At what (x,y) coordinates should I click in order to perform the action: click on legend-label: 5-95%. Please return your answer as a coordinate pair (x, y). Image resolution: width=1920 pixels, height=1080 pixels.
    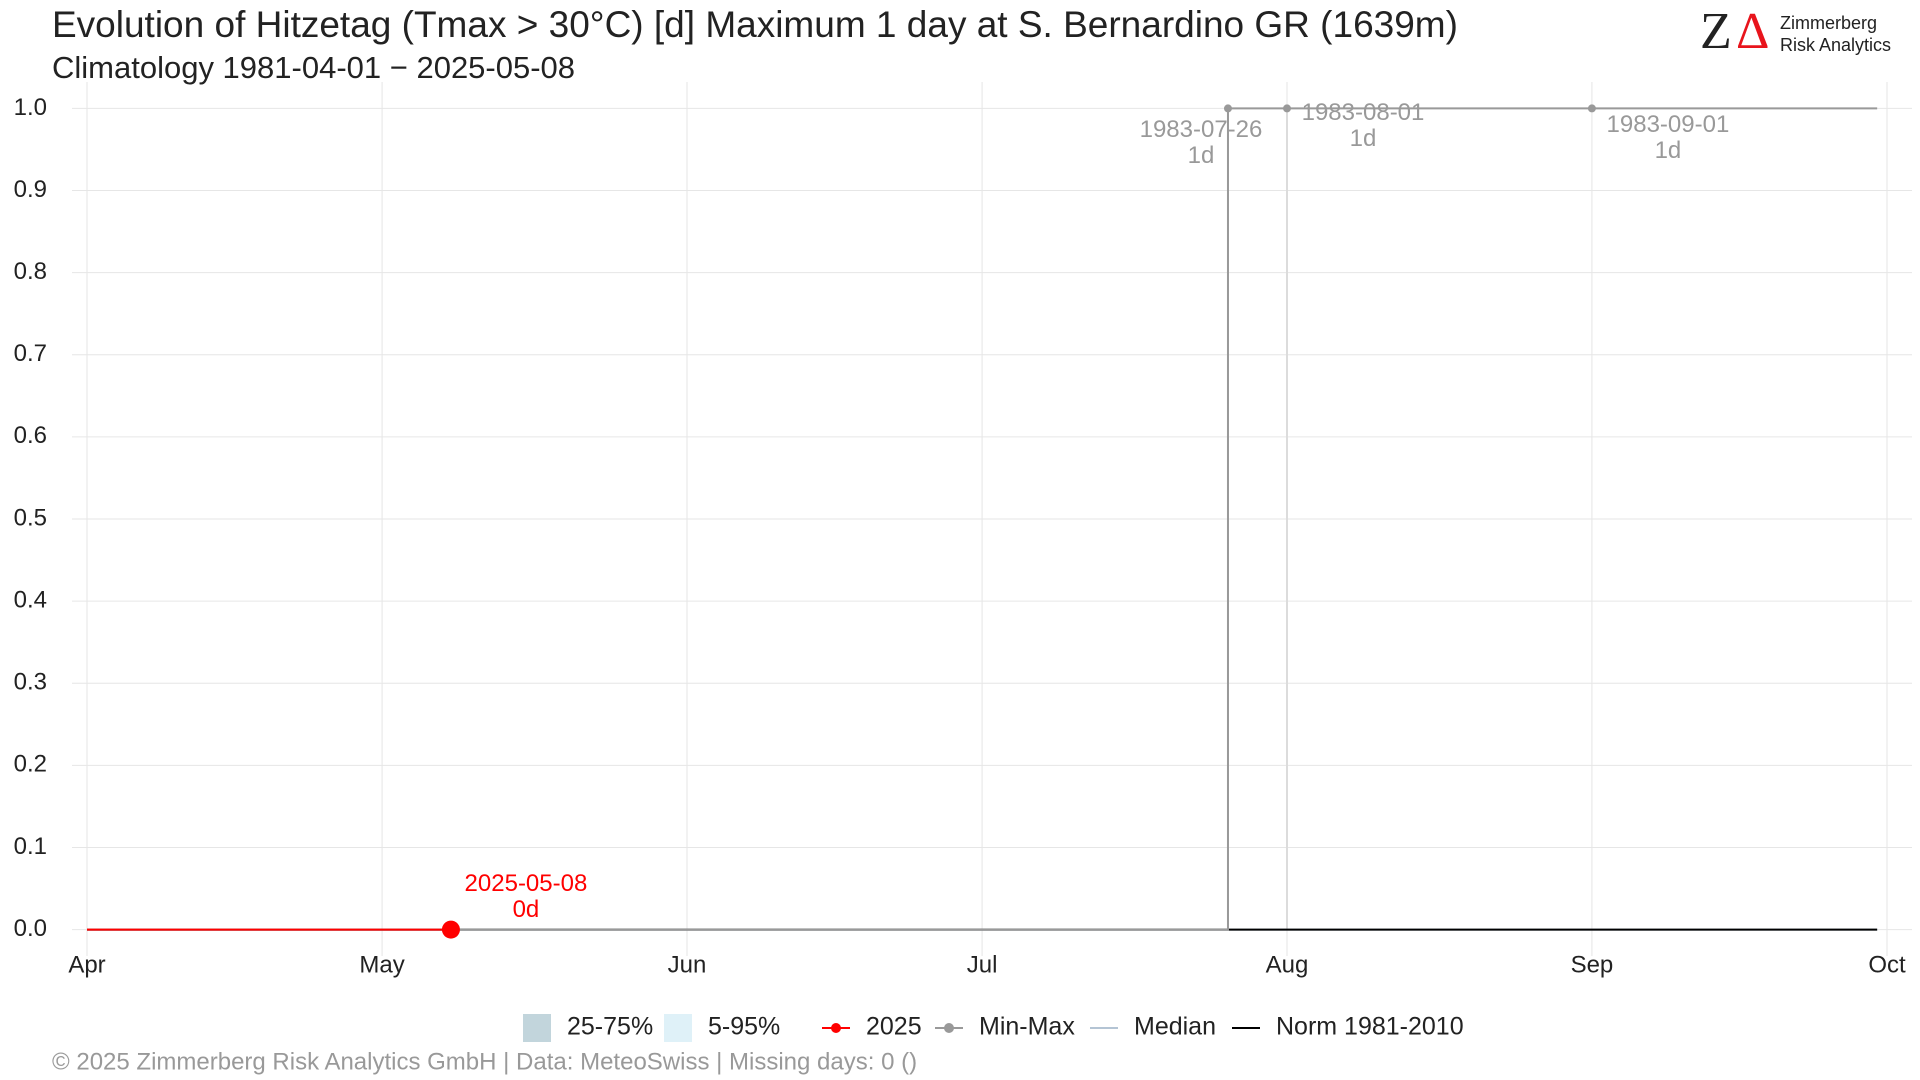
    Looking at the image, I should click on (744, 1027).